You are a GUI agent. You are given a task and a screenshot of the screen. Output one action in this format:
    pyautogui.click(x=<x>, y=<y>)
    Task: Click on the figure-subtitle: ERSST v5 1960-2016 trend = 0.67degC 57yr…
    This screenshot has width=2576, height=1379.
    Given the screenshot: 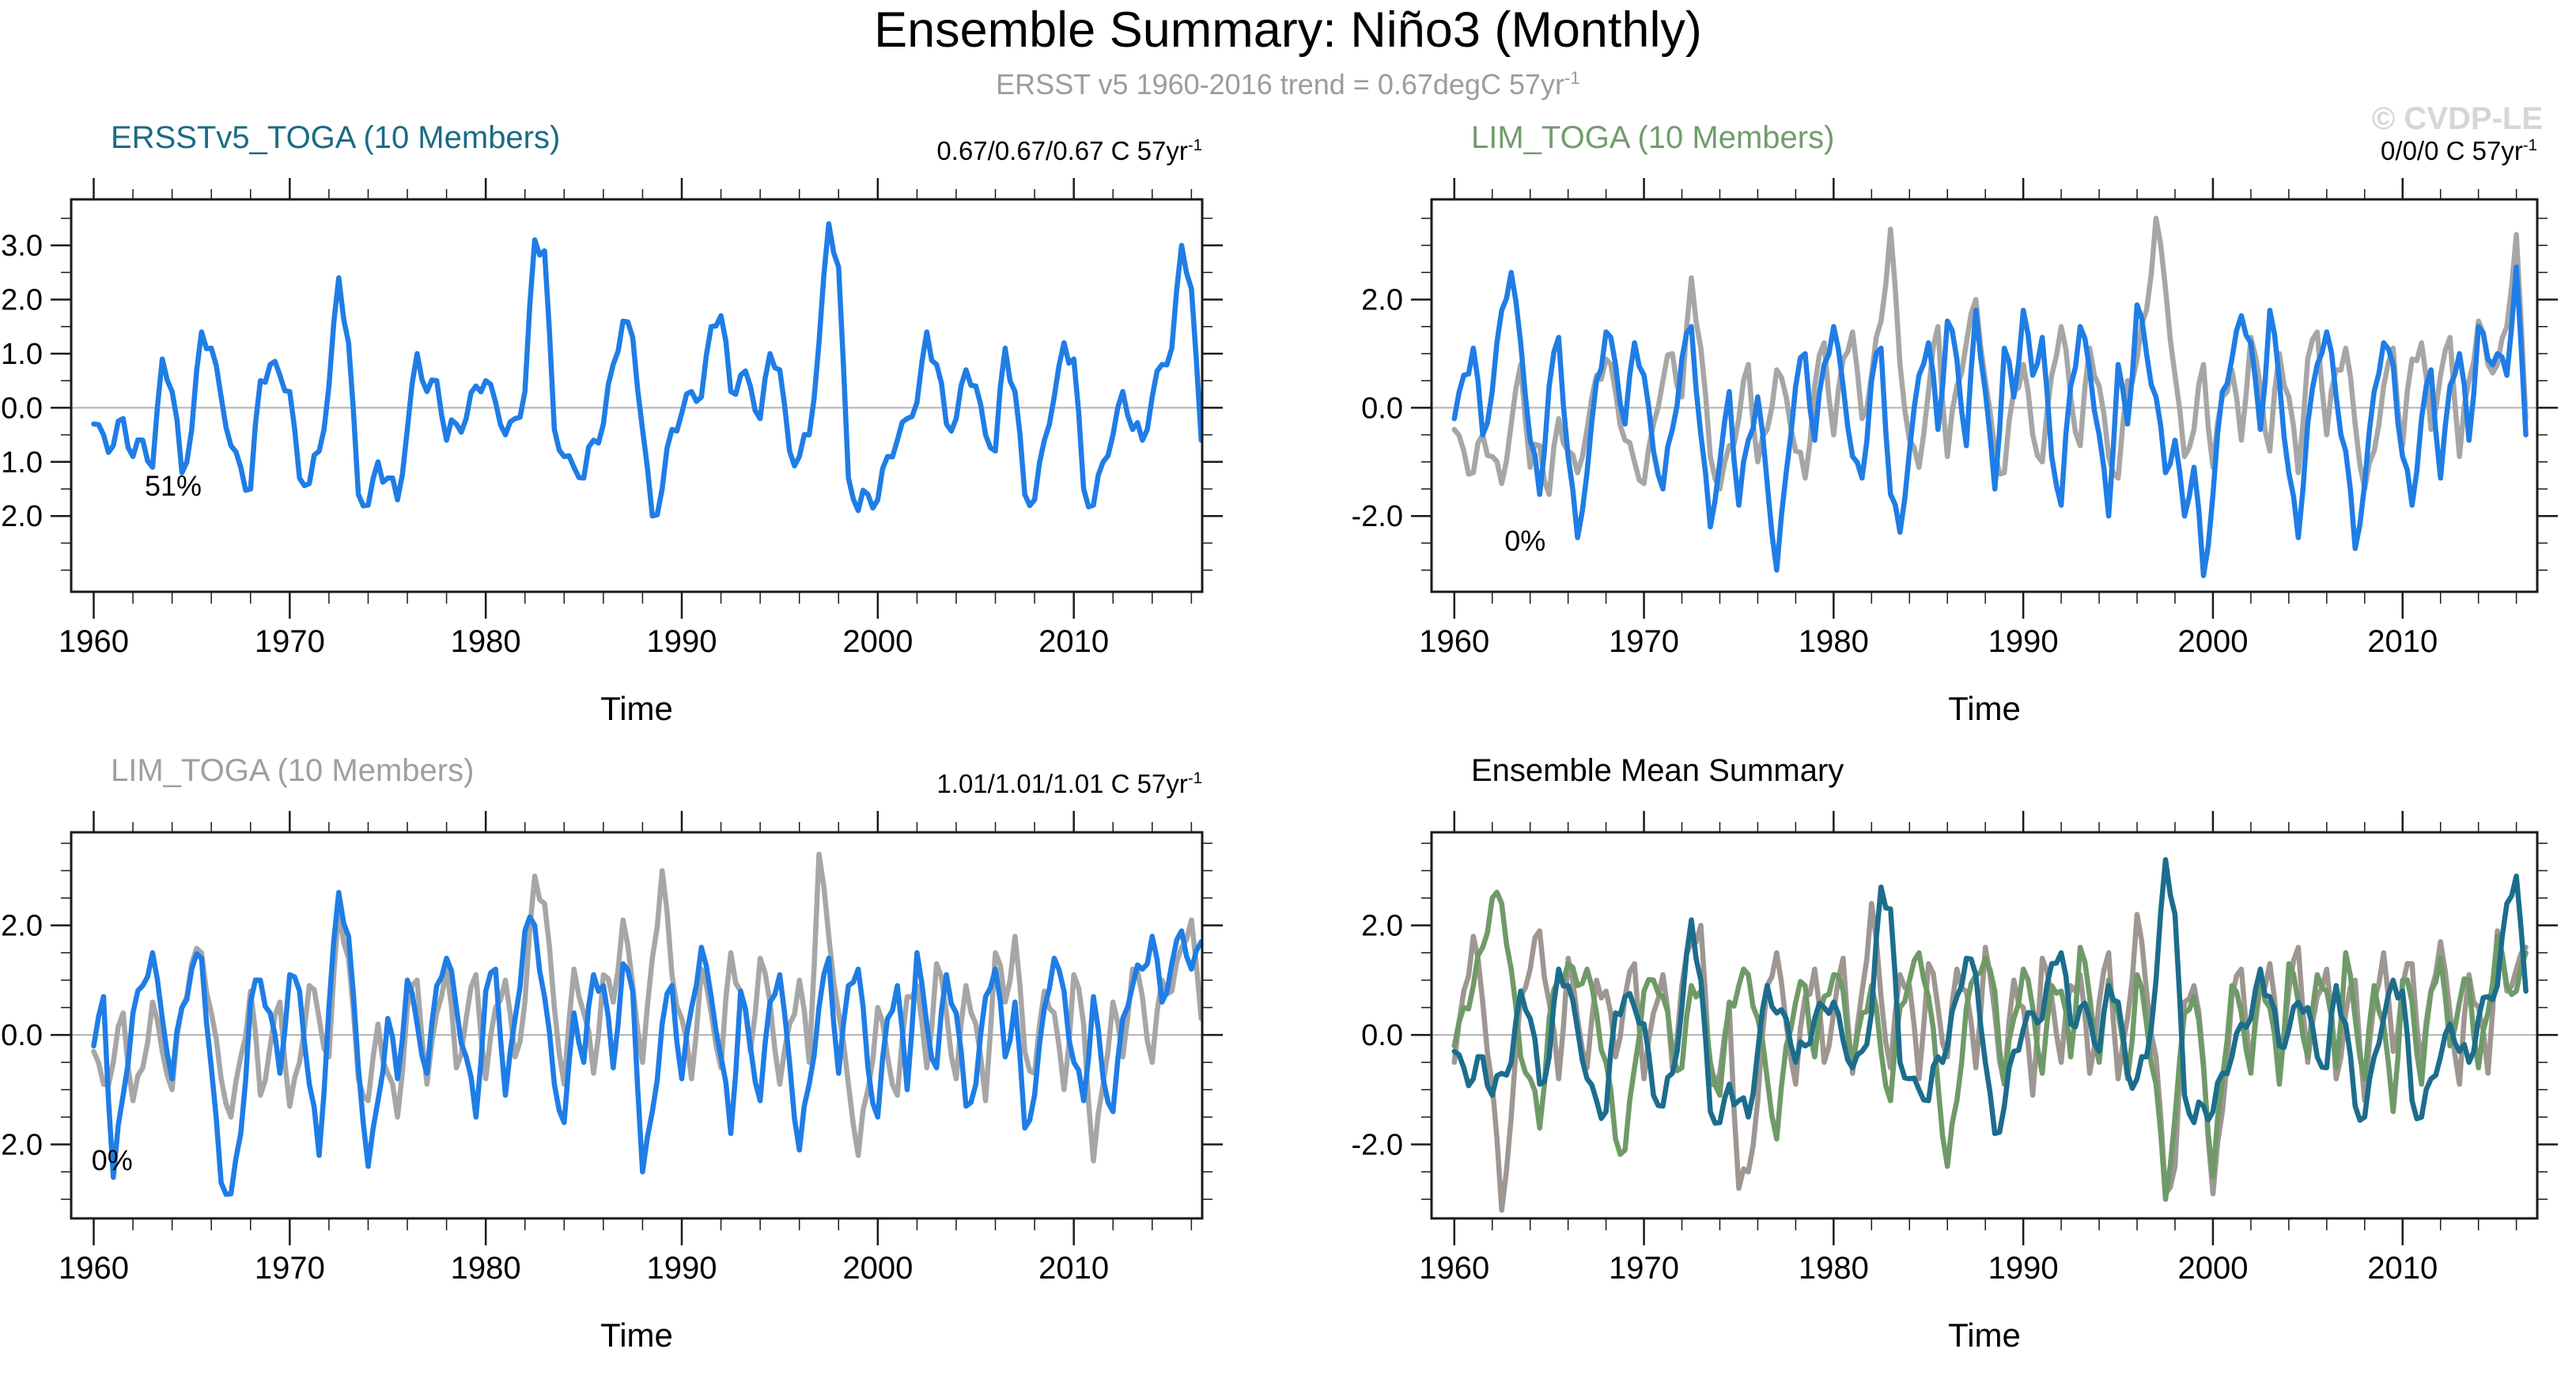 What is the action you would take?
    pyautogui.click(x=1288, y=84)
    